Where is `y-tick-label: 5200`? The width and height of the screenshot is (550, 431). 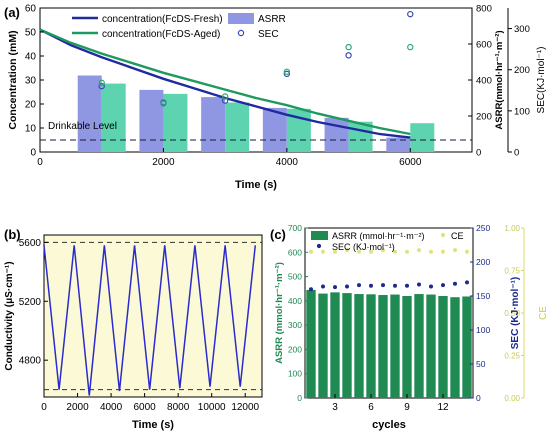
y-tick-label: 5200 is located at coordinates (30, 302).